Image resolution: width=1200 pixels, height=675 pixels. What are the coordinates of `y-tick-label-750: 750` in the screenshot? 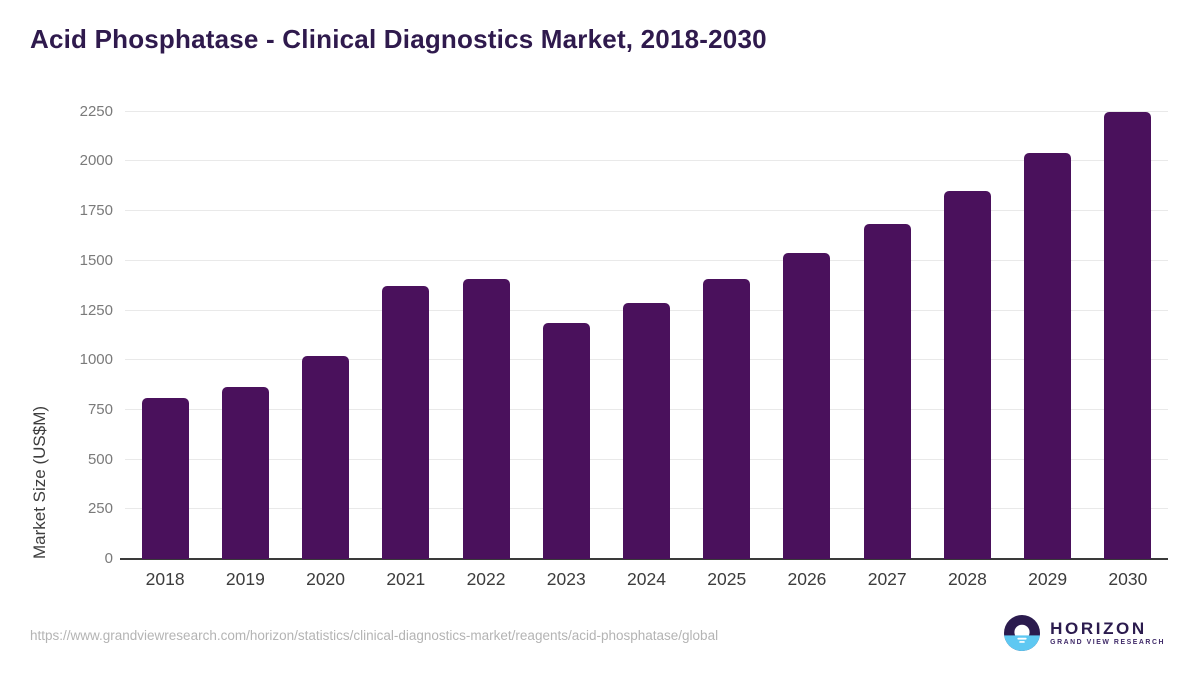 It's located at (100, 409).